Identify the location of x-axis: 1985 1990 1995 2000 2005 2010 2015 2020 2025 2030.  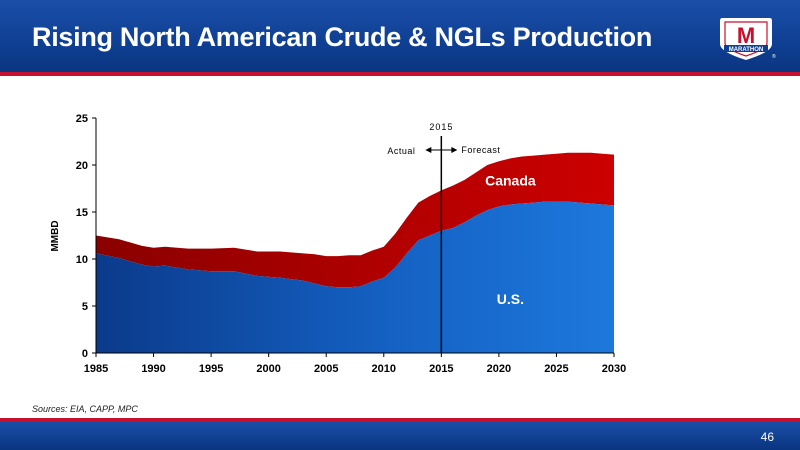
(355, 363).